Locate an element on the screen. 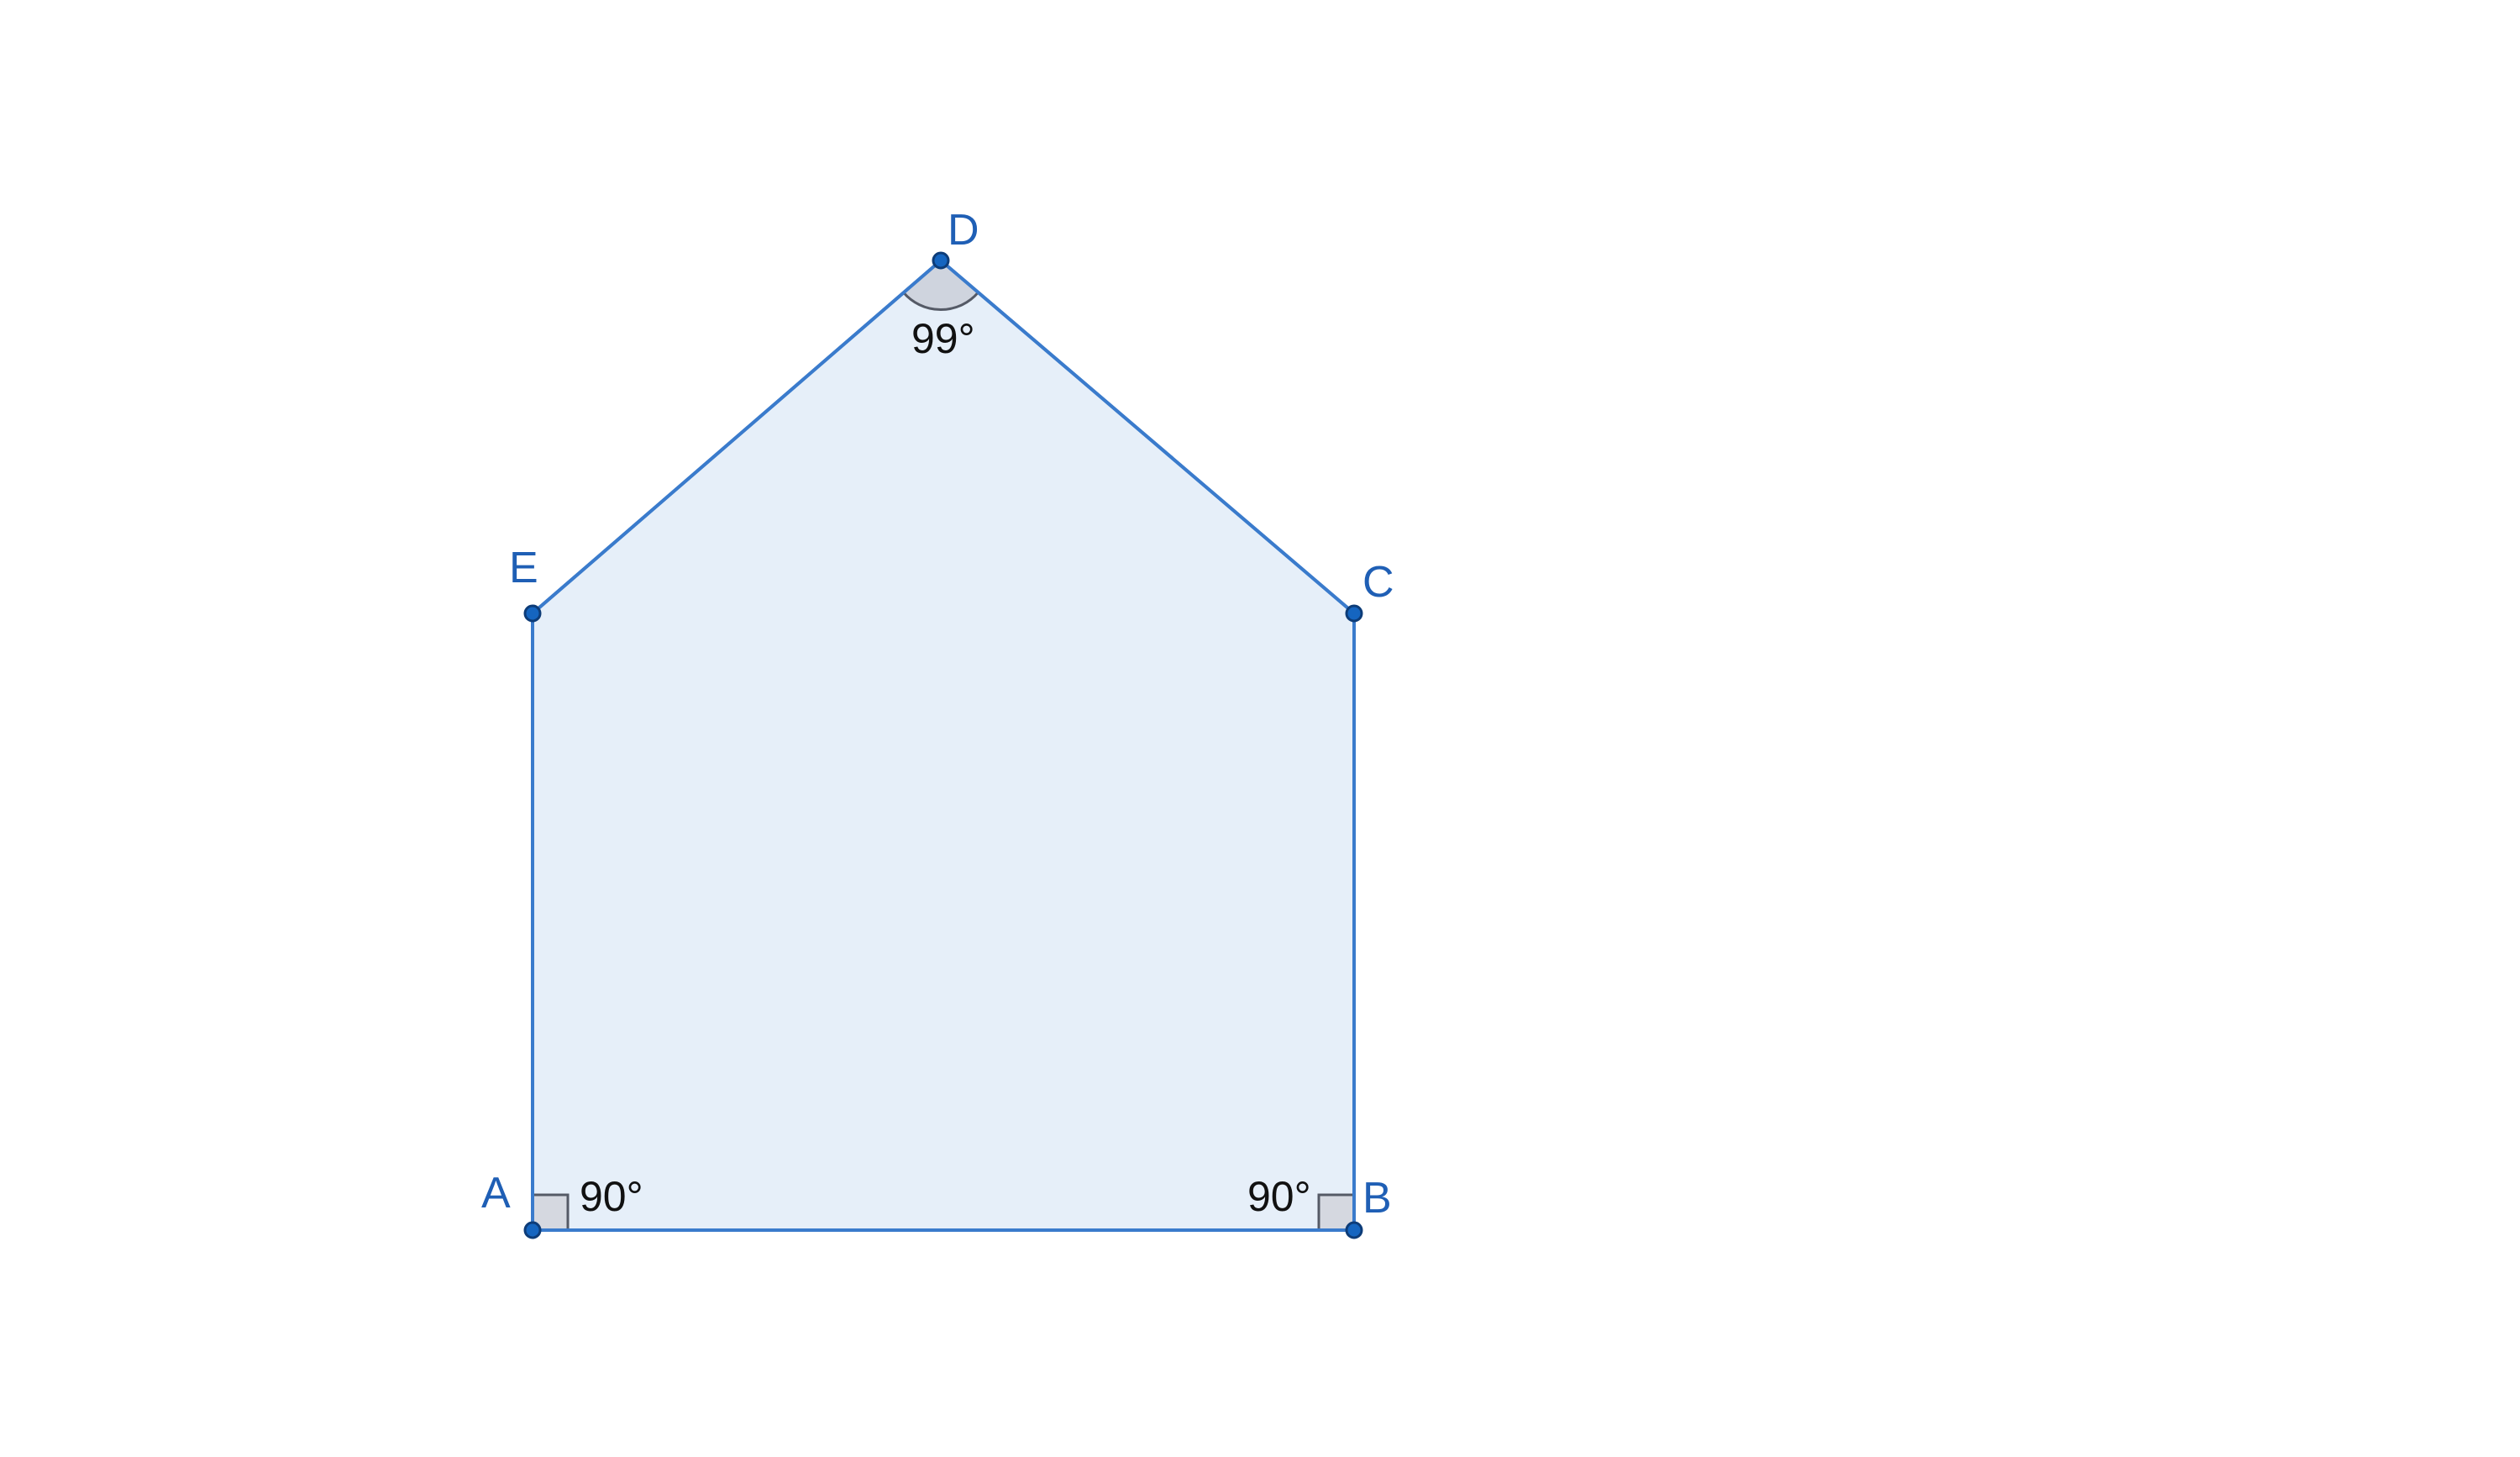 The height and width of the screenshot is (1457, 2520). label-c: C is located at coordinates (1378, 582).